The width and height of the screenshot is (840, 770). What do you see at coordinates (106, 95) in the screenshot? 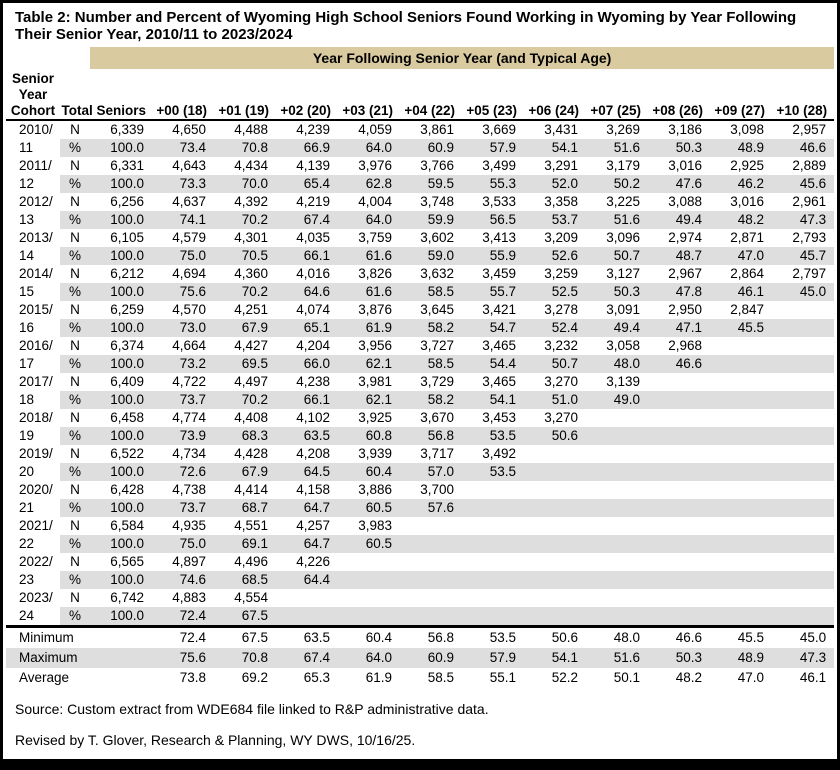
I see `col-header-total-seniors: Total Seniors` at bounding box center [106, 95].